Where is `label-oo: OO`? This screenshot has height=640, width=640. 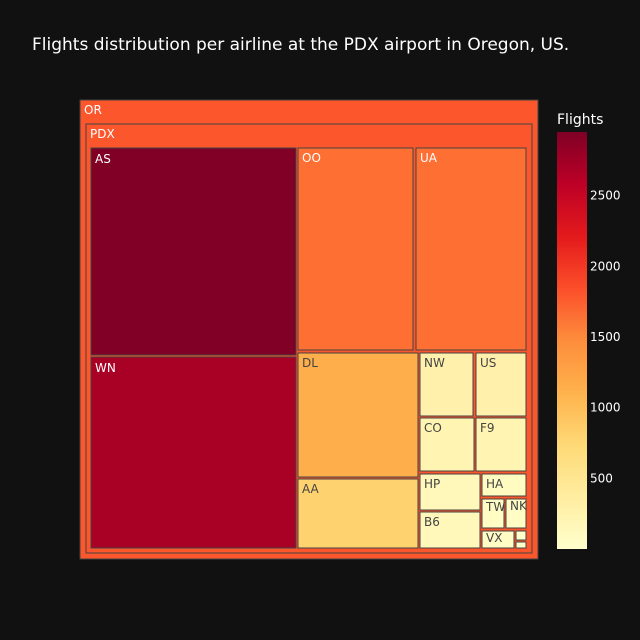 label-oo: OO is located at coordinates (311, 158).